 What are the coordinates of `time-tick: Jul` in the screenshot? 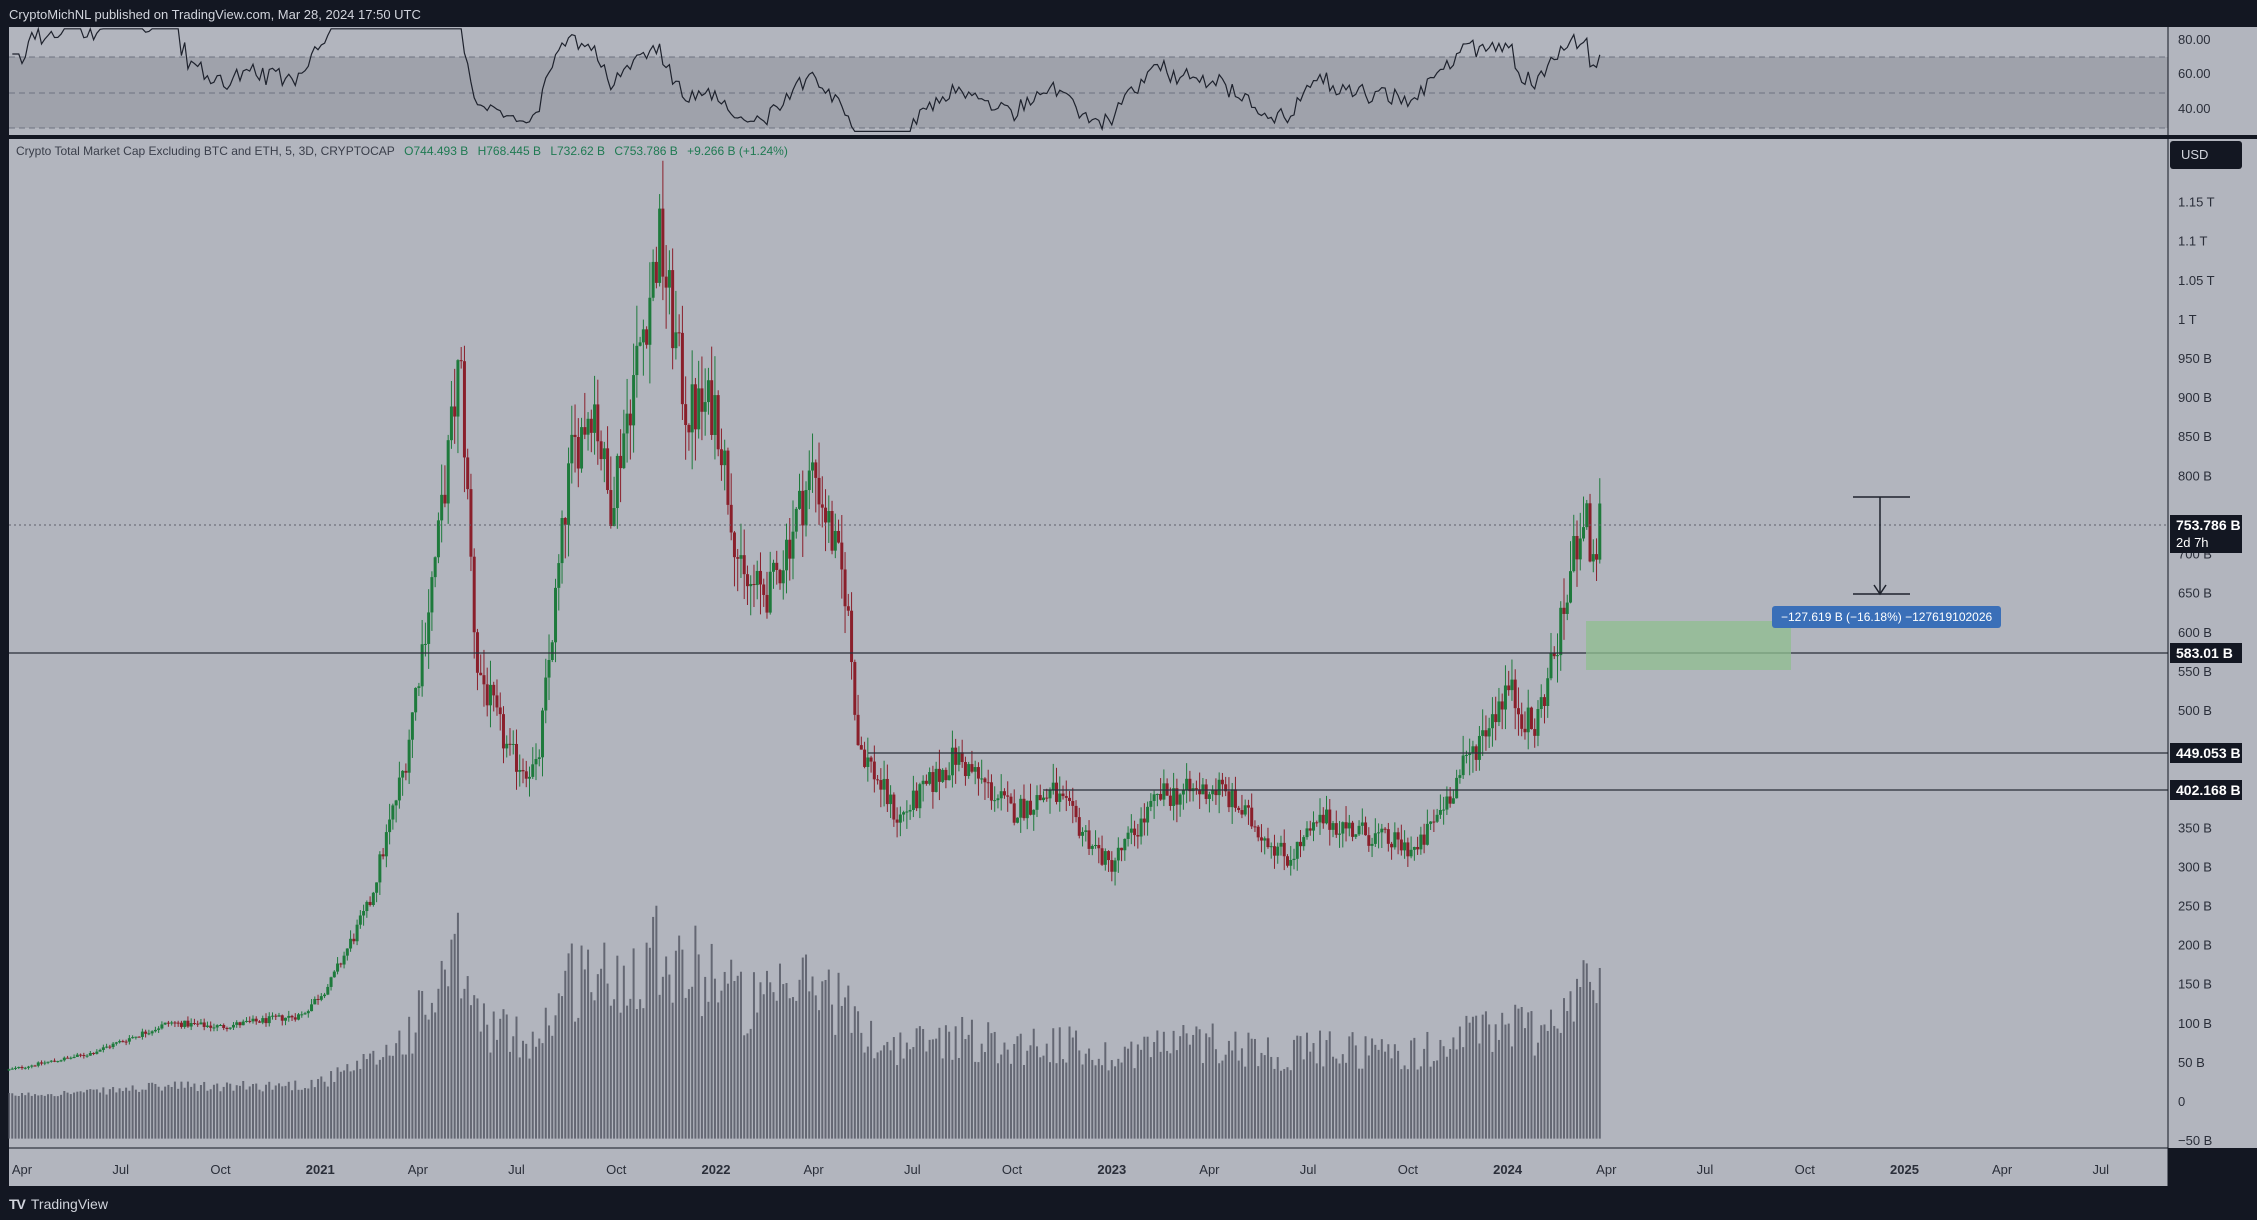 It's located at (120, 1169).